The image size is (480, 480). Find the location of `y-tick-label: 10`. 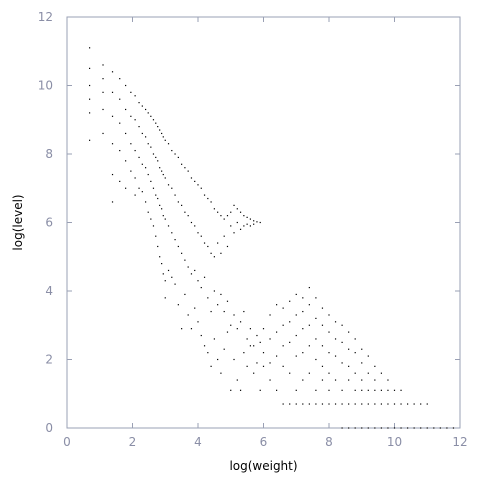

y-tick-label: 10 is located at coordinates (45, 86).